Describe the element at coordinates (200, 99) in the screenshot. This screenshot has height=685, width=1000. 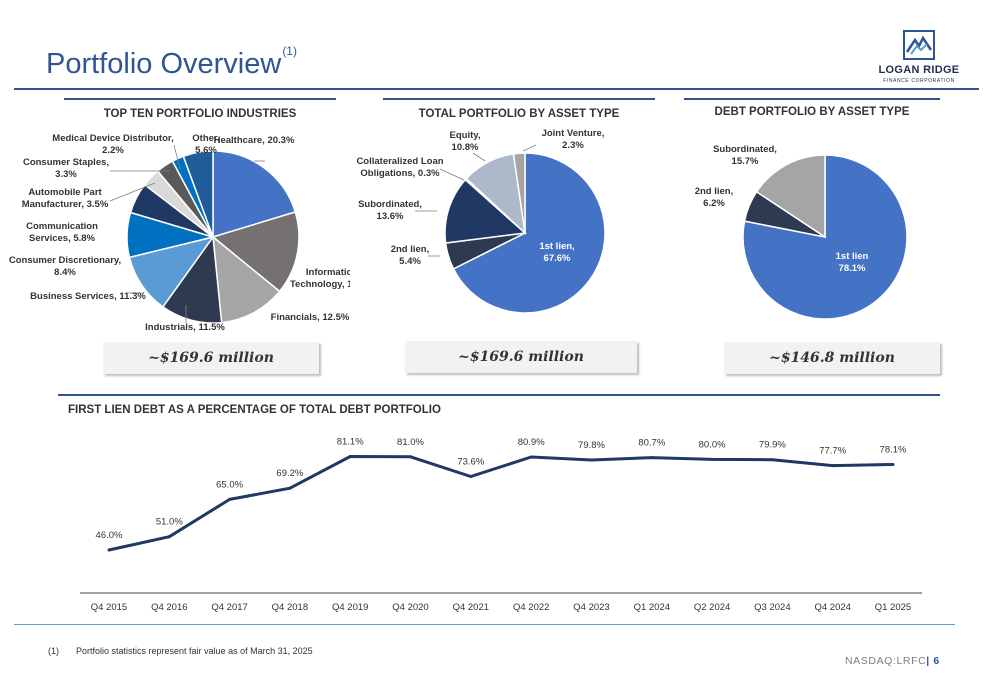
I see `industries-rule` at that location.